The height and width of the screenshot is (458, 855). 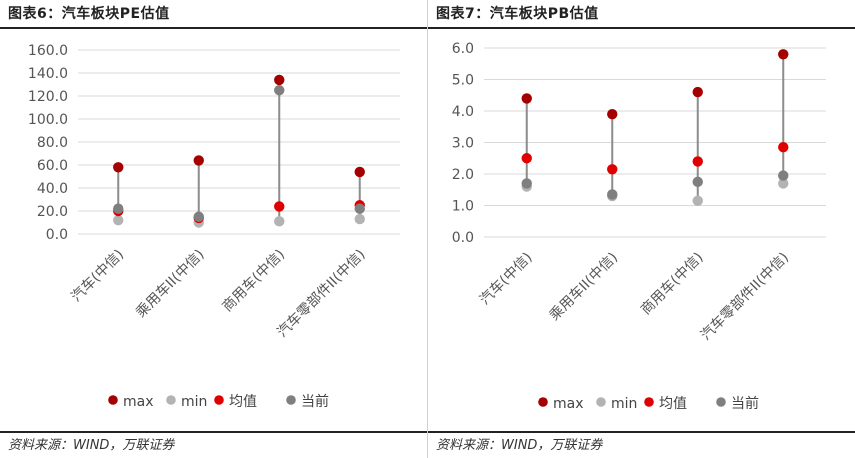 I want to click on y-tick-label: 160.0, so click(x=48, y=51).